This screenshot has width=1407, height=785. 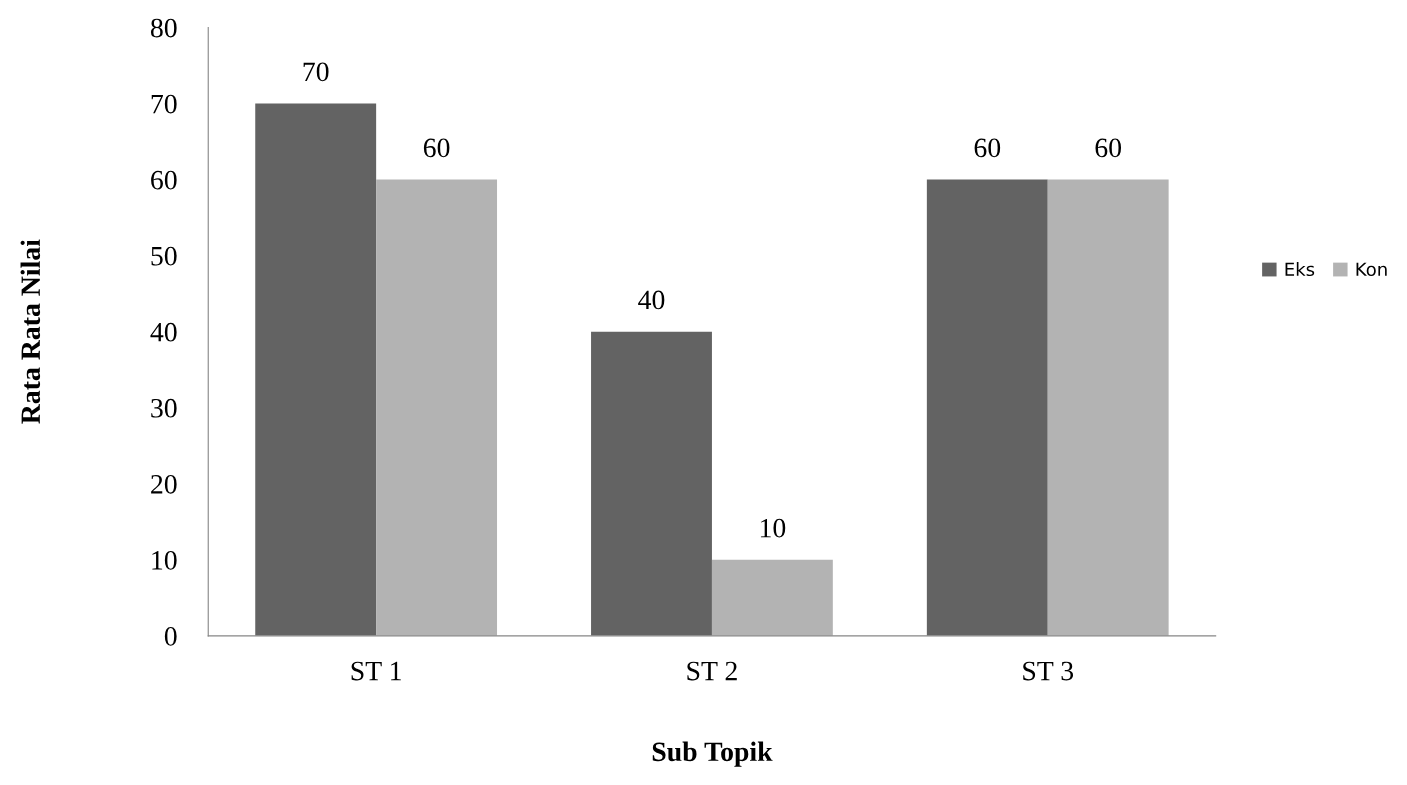 I want to click on x-axis-title: Sub Topik, so click(x=712, y=754).